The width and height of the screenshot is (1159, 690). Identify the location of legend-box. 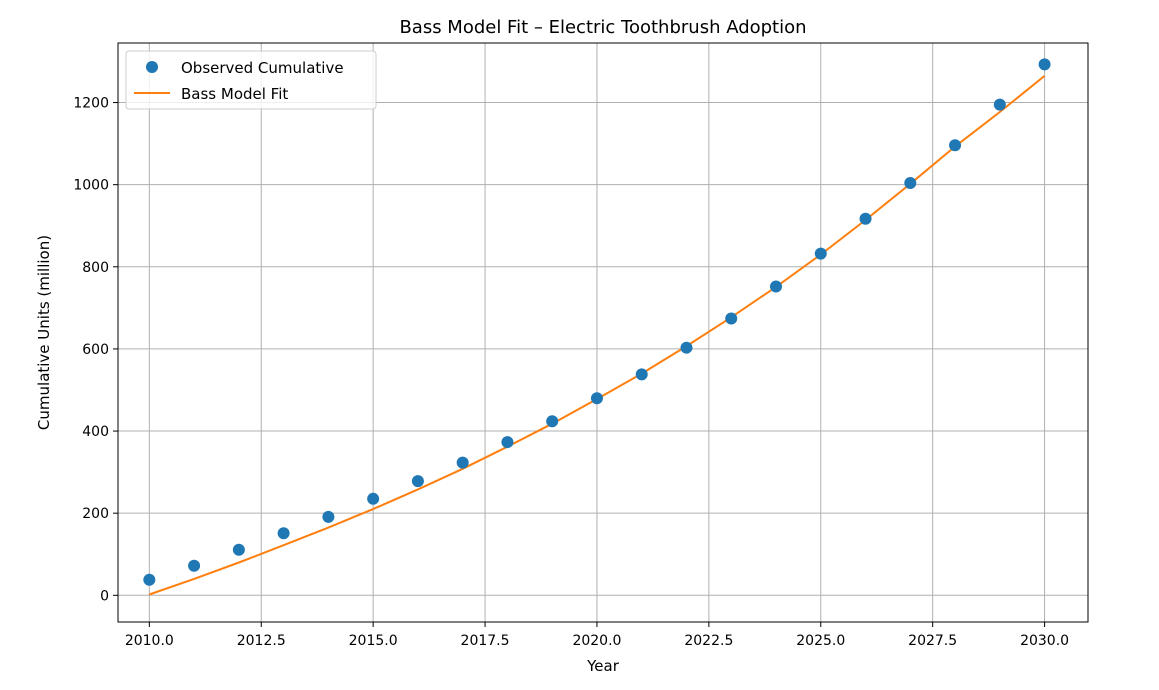
(251, 80).